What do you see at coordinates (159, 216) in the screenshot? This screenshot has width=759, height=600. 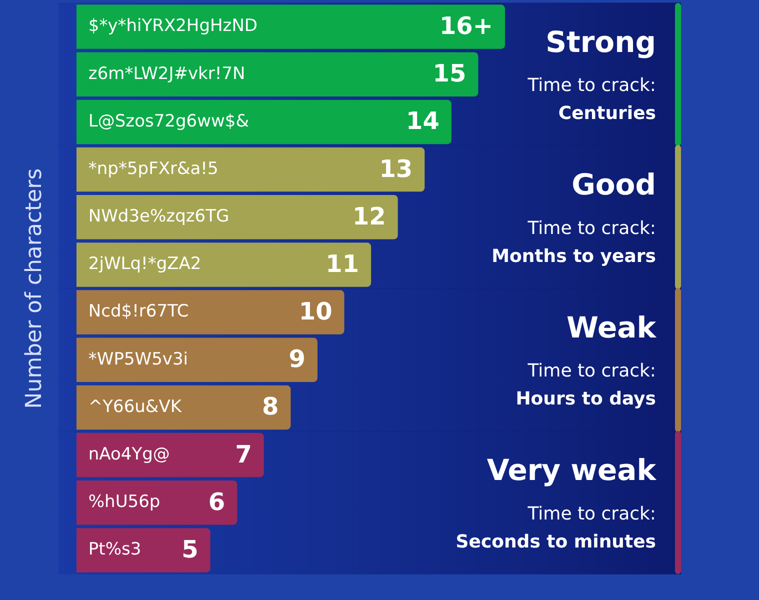 I see `y-tick-label: NWd3e%zqz6TG` at bounding box center [159, 216].